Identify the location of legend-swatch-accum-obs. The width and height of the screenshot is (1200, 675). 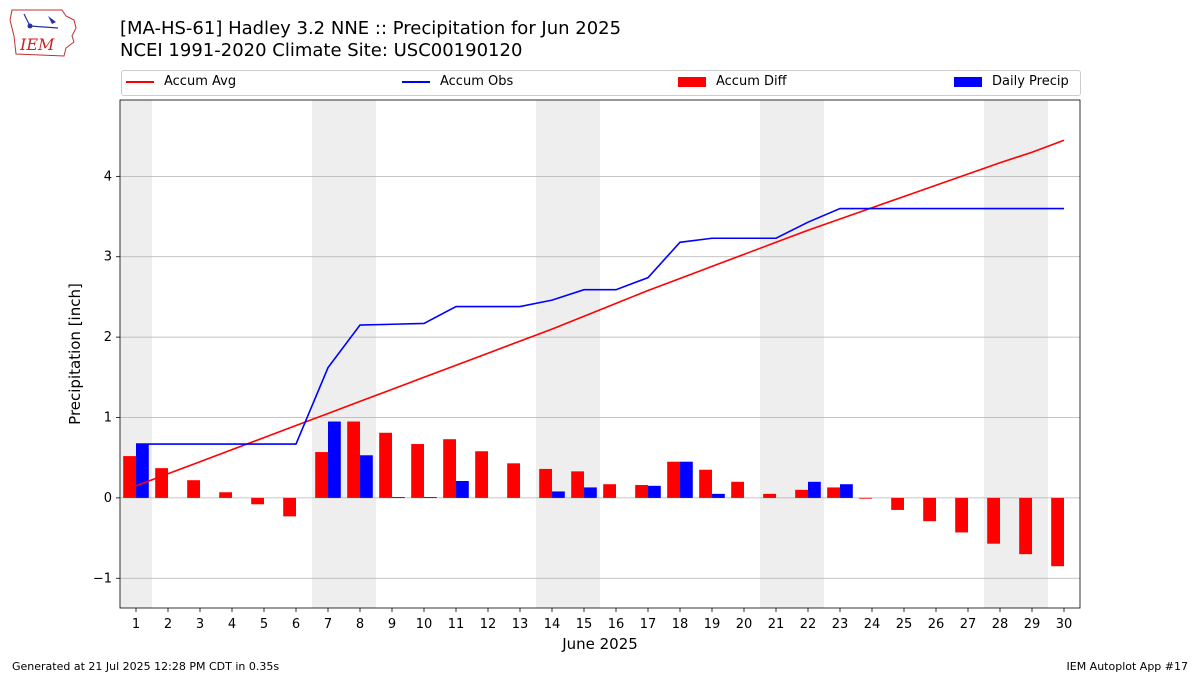
(416, 81).